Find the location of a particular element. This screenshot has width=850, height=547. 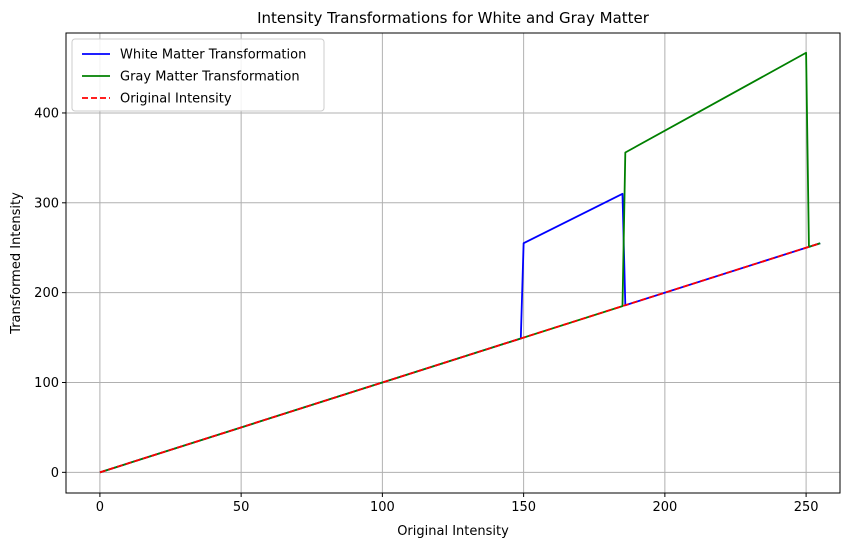

y-tick-label: 400 is located at coordinates (46, 113).